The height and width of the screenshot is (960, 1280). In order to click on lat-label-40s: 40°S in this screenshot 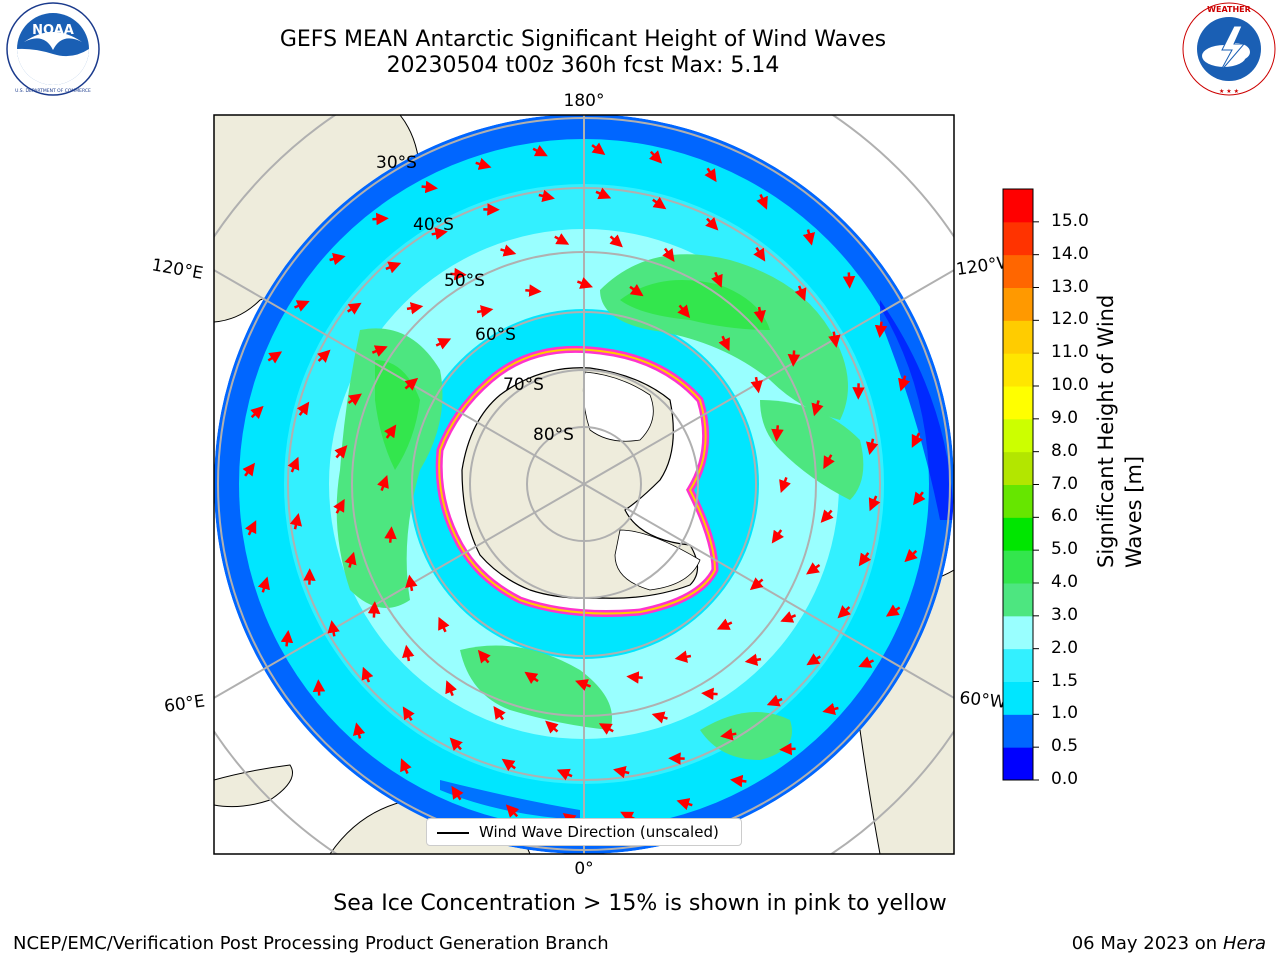, I will do `click(433, 225)`.